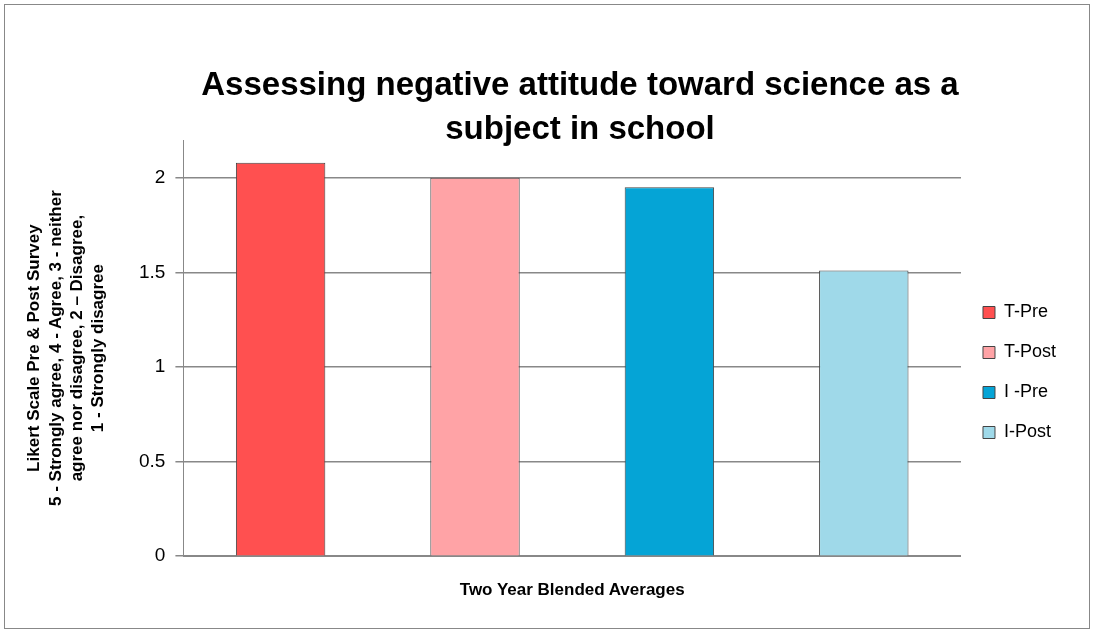 The image size is (1096, 635). What do you see at coordinates (160, 366) in the screenshot?
I see `y-tick-label: 1` at bounding box center [160, 366].